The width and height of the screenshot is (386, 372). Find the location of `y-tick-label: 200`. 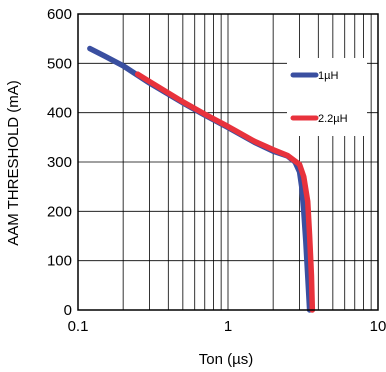

y-tick-label: 200 is located at coordinates (59, 211).